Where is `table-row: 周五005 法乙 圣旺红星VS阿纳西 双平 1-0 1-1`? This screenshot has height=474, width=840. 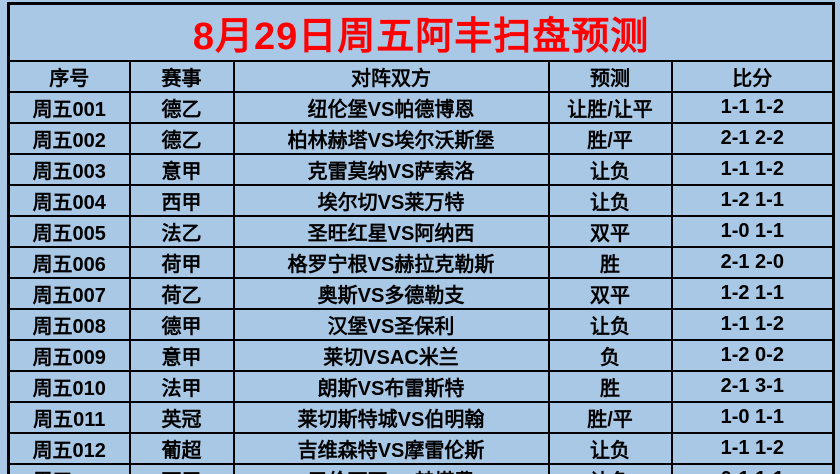
table-row: 周五005 法乙 圣旺红星VS阿纳西 双平 1-0 1-1 is located at coordinates (421, 231).